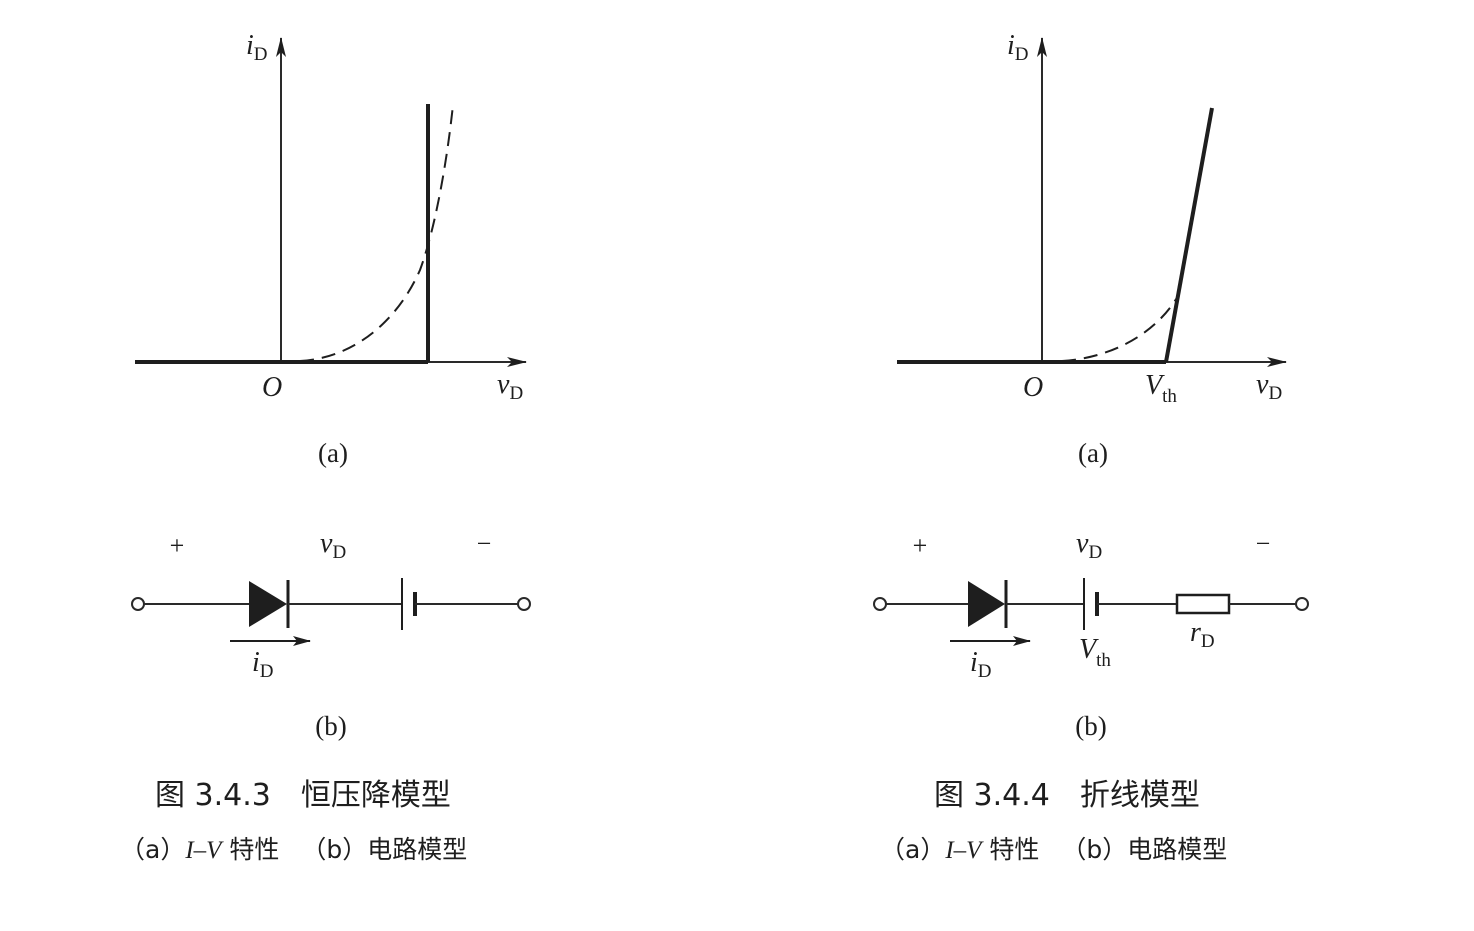 The width and height of the screenshot is (1474, 931). I want to click on left-caption-subtitle-b: （b）电路模型, so click(384, 849).